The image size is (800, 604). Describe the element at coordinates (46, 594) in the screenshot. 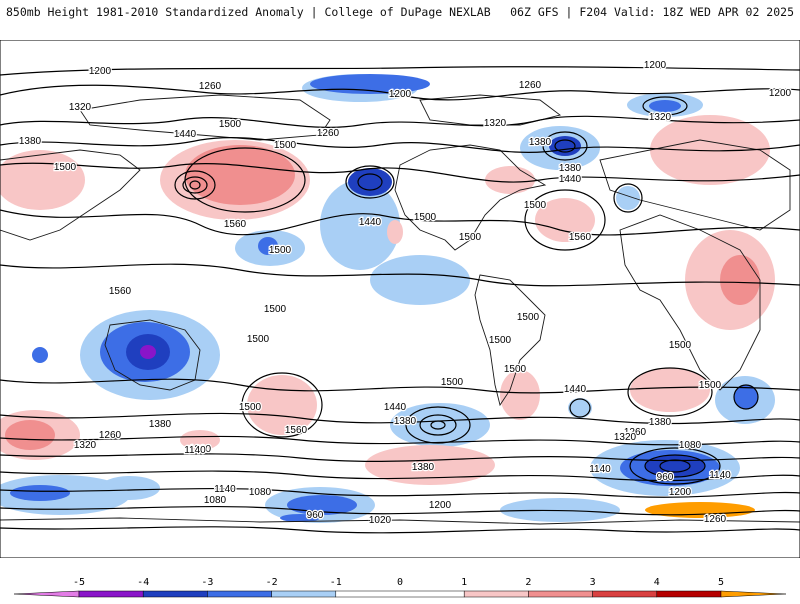

I see `colorbar-left-tip` at that location.